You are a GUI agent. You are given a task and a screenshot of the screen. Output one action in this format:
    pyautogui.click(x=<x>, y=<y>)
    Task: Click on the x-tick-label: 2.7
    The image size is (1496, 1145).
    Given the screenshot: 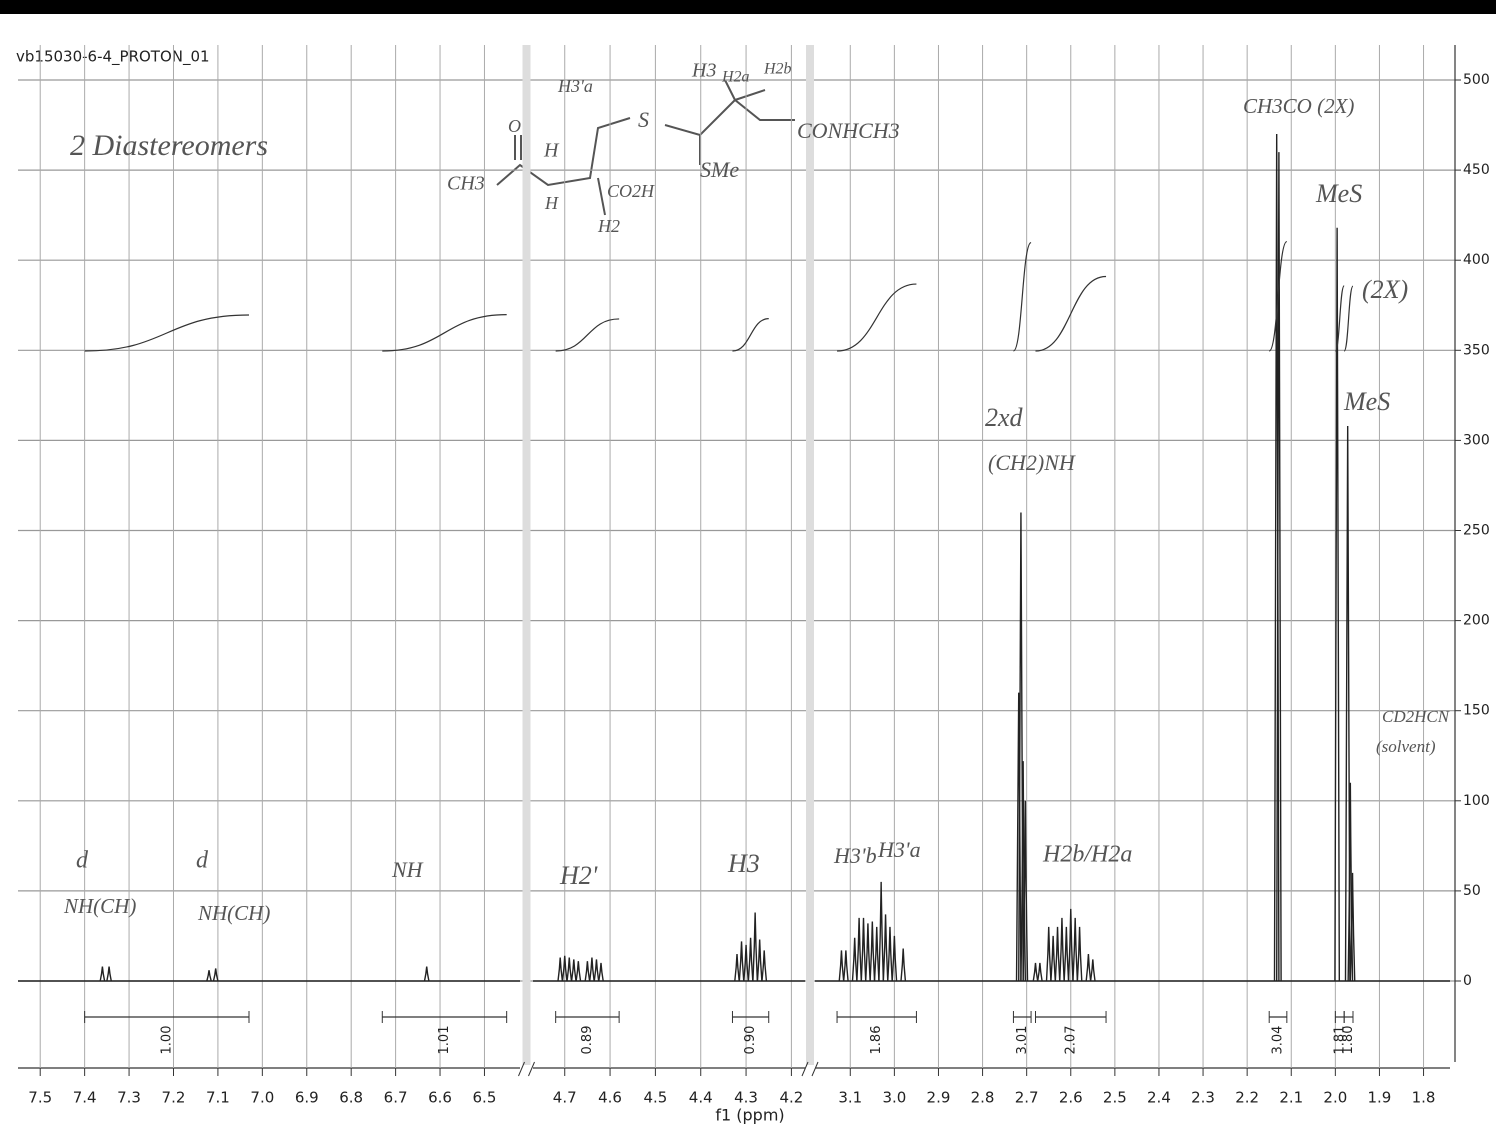 What is the action you would take?
    pyautogui.click(x=1027, y=1098)
    